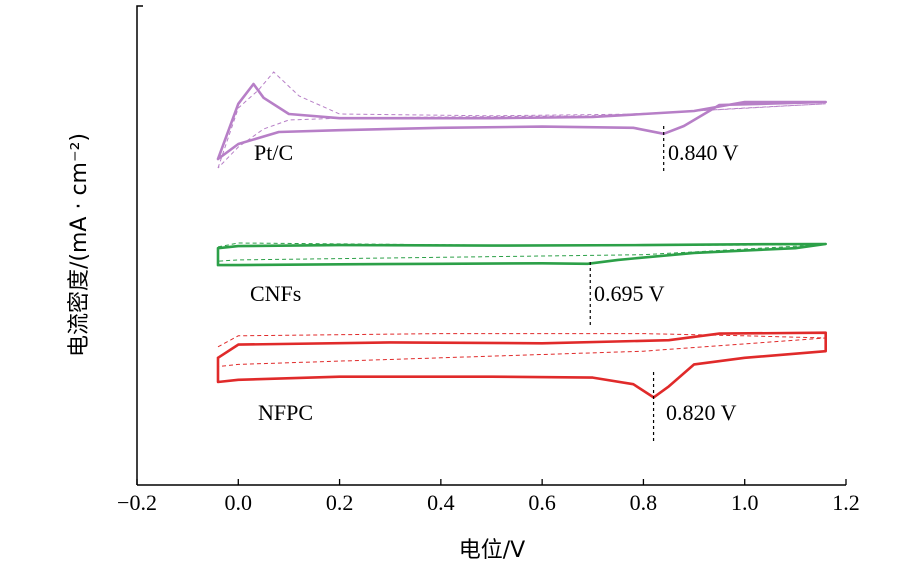 The height and width of the screenshot is (567, 922). Describe the element at coordinates (441, 502) in the screenshot. I see `x-tick-label: 0.4` at that location.